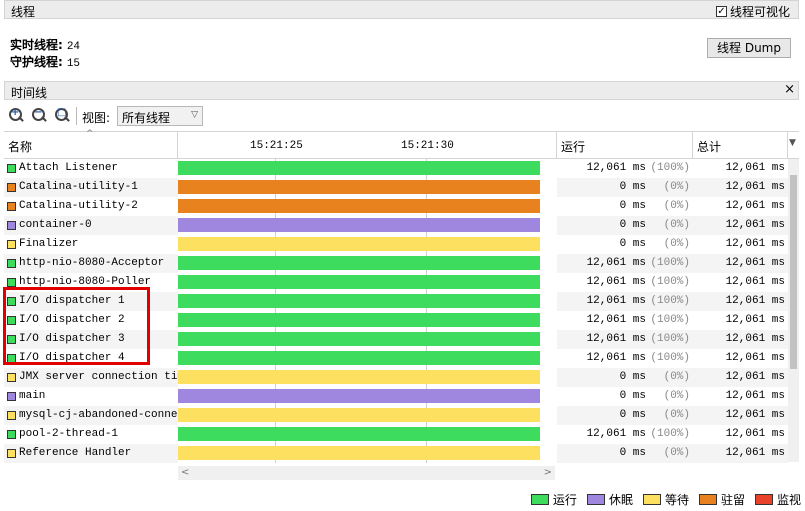 This screenshot has width=805, height=511. I want to click on visualize-threads-toggle: ✓ 线程可视化, so click(752, 11).